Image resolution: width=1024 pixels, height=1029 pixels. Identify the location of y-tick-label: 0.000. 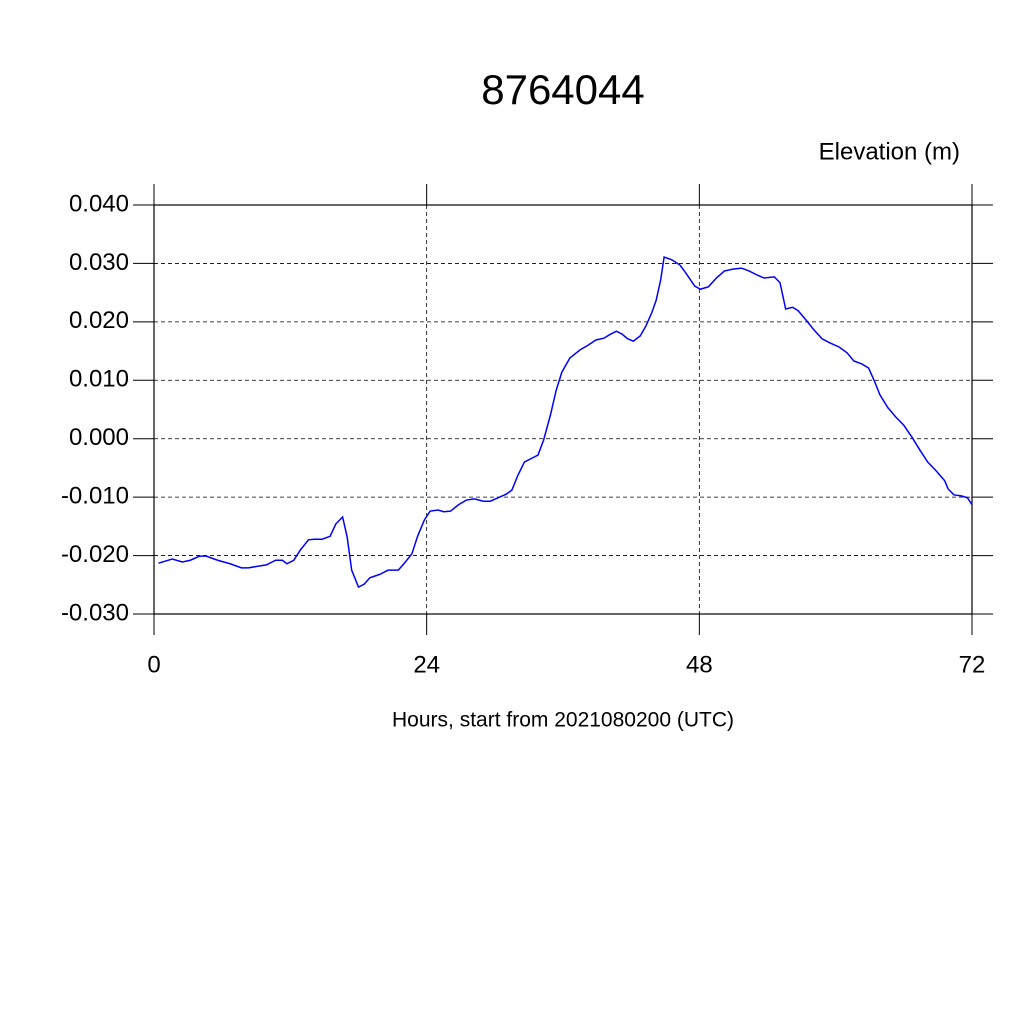
(99, 437).